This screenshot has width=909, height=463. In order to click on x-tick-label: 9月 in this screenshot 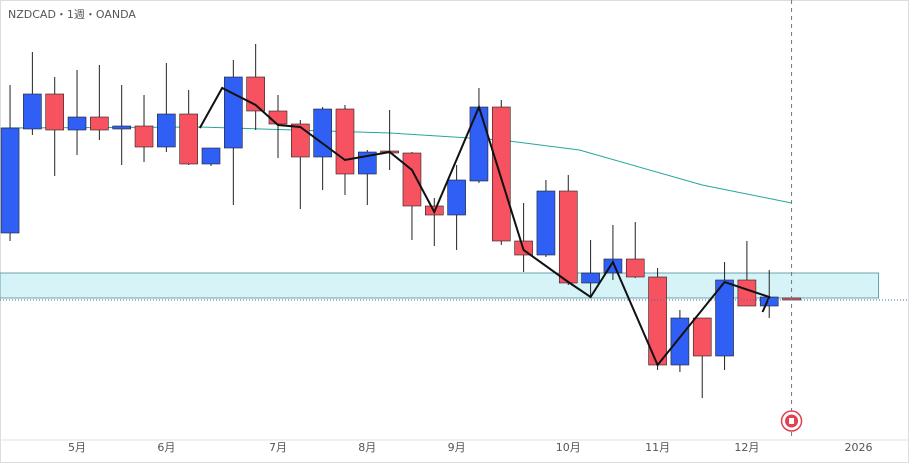, I will do `click(457, 447)`.